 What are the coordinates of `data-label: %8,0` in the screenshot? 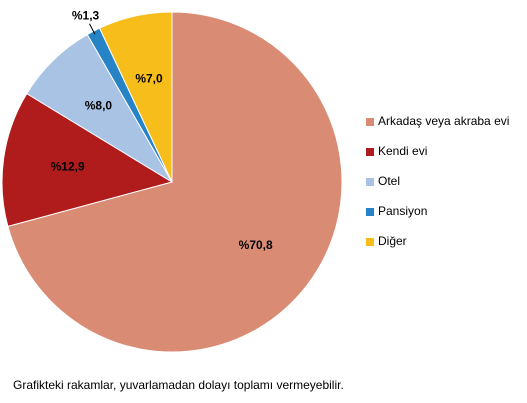 It's located at (99, 106).